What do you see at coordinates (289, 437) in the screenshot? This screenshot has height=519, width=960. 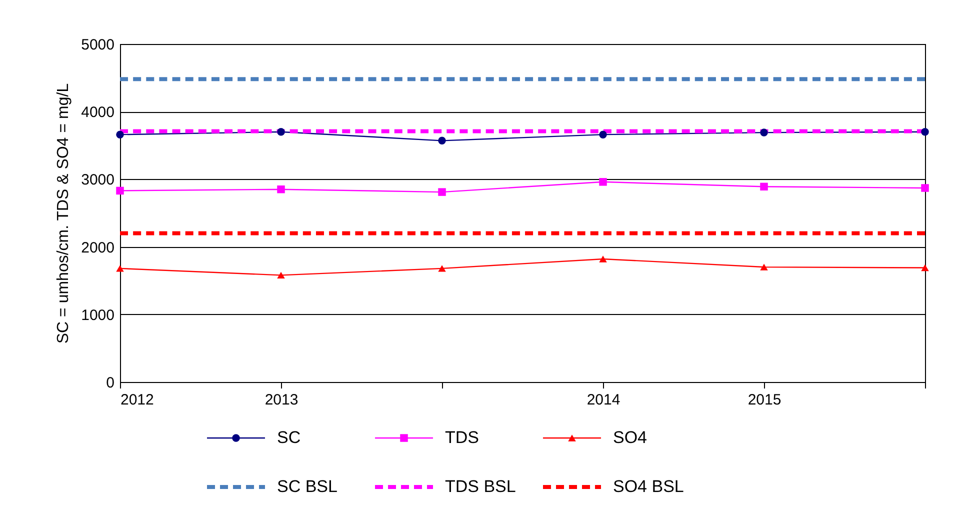 I see `legend-label: SC` at bounding box center [289, 437].